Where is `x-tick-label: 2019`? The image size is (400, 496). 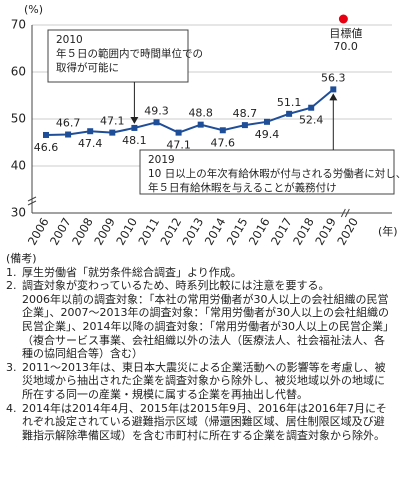
x-tick-label: 2019 is located at coordinates (325, 231).